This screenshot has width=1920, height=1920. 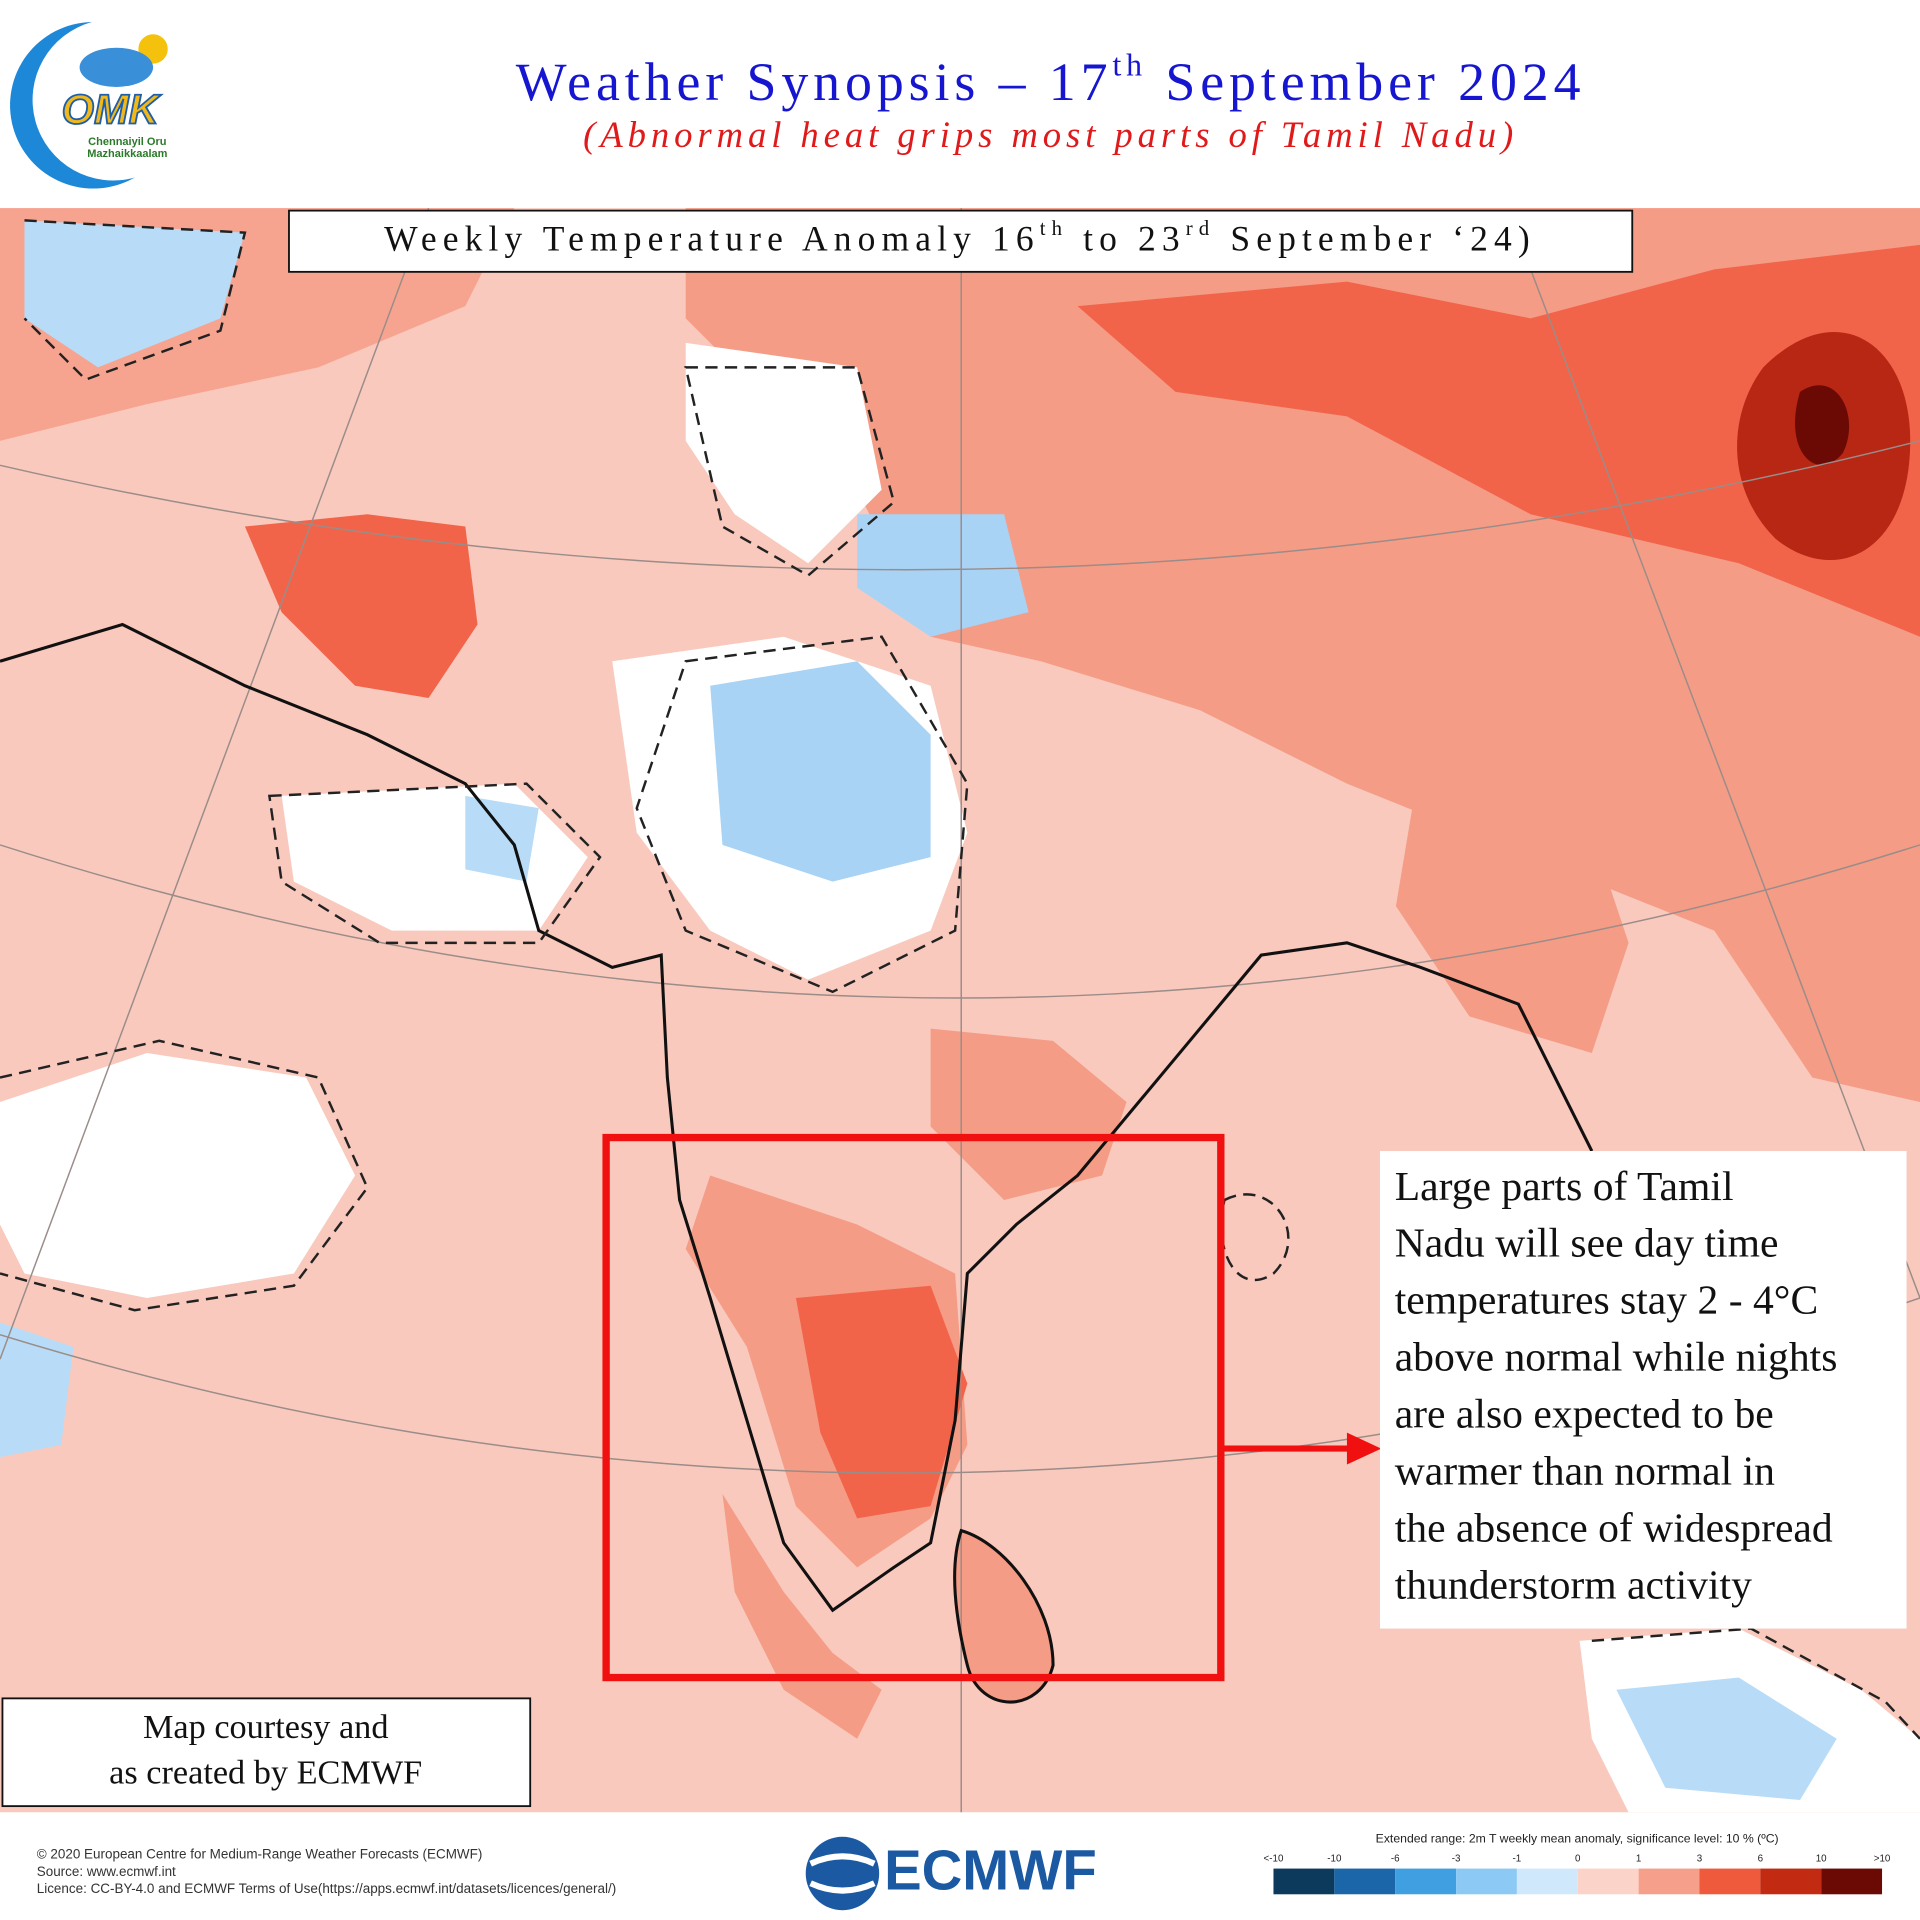 I want to click on map-title-part: September ‘24), so click(x=1375, y=239).